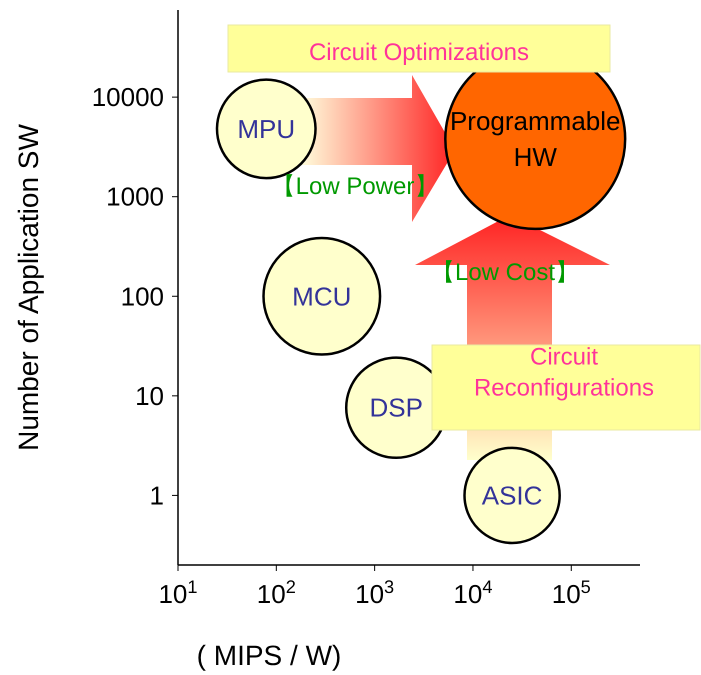 The height and width of the screenshot is (675, 701). I want to click on series-label: MCU, so click(322, 296).